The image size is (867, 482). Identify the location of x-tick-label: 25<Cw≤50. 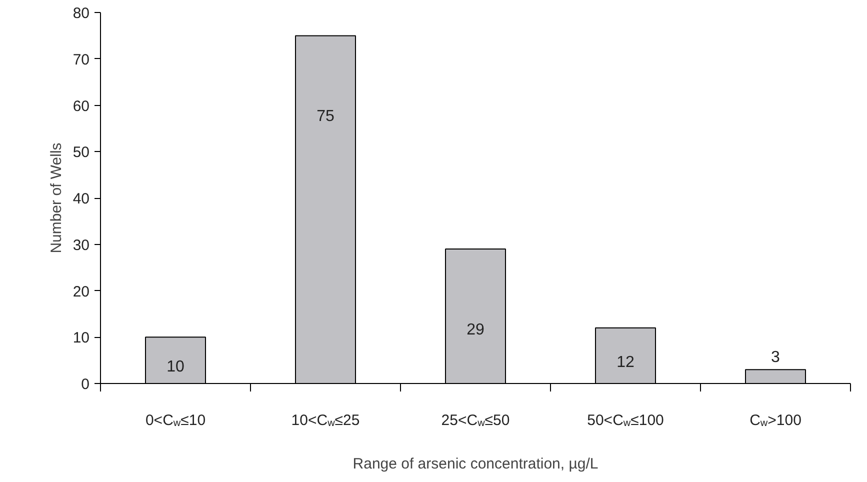
(475, 421).